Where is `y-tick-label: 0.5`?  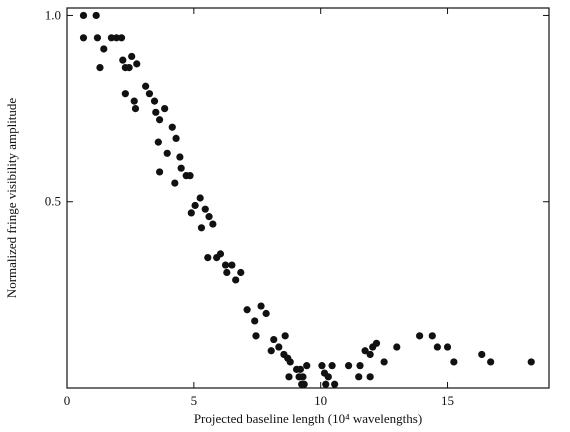
y-tick-label: 0.5 is located at coordinates (53, 201).